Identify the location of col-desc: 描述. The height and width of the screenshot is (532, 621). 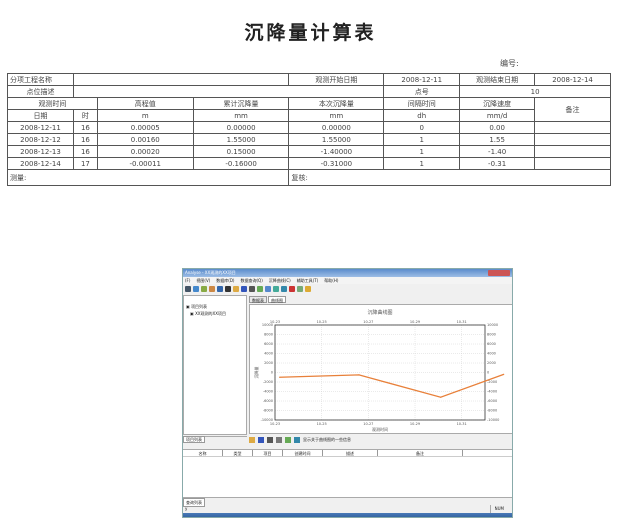
(350, 453).